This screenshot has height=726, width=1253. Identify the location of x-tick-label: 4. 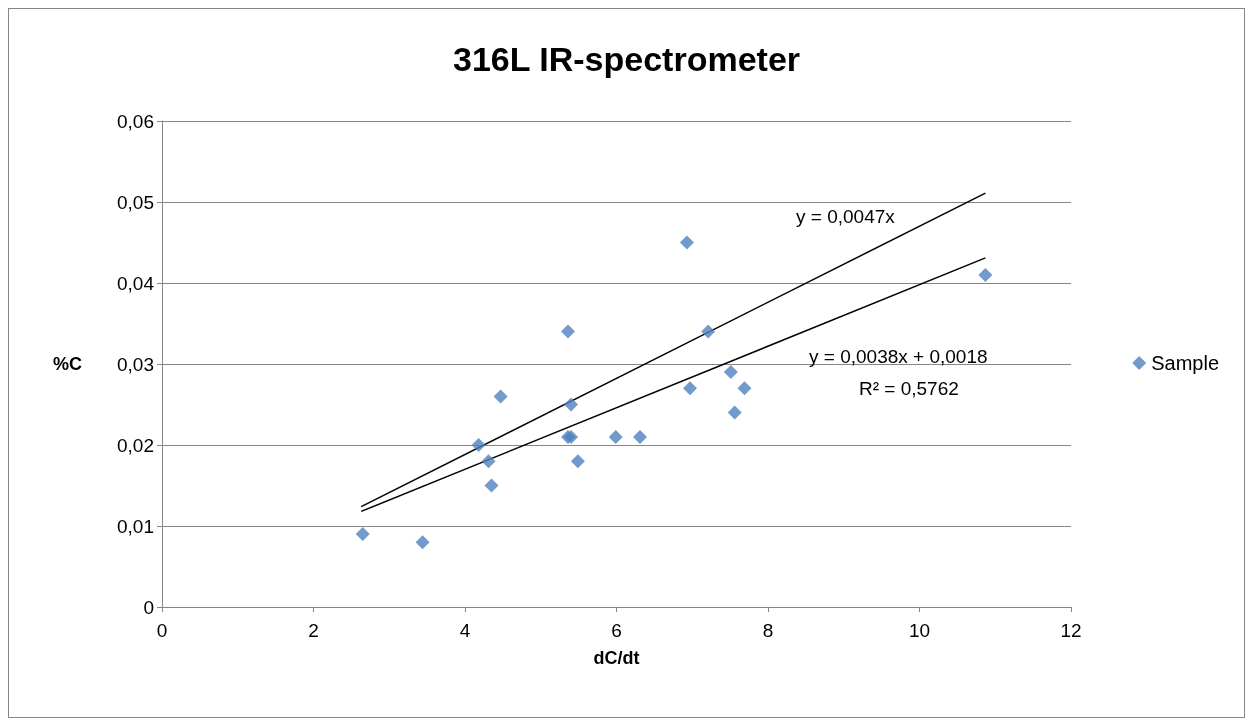
(465, 630).